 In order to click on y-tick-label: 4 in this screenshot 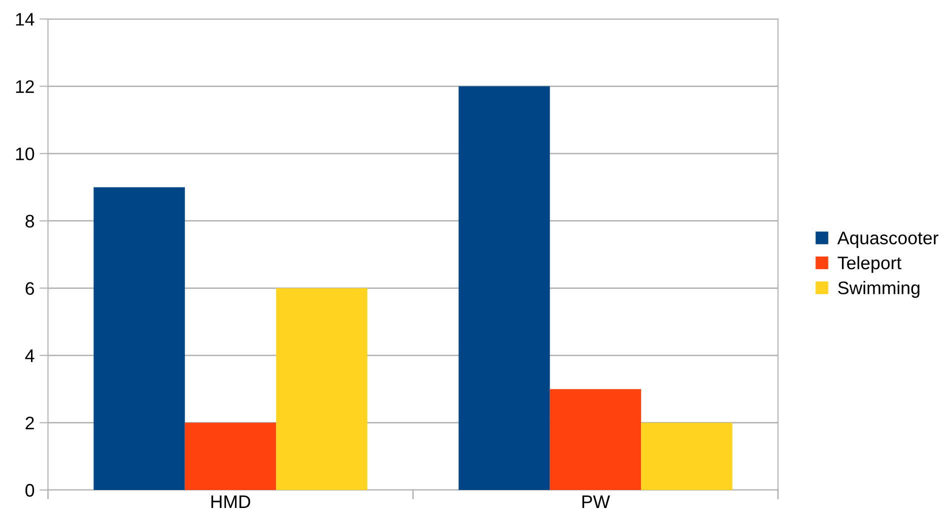, I will do `click(29, 356)`.